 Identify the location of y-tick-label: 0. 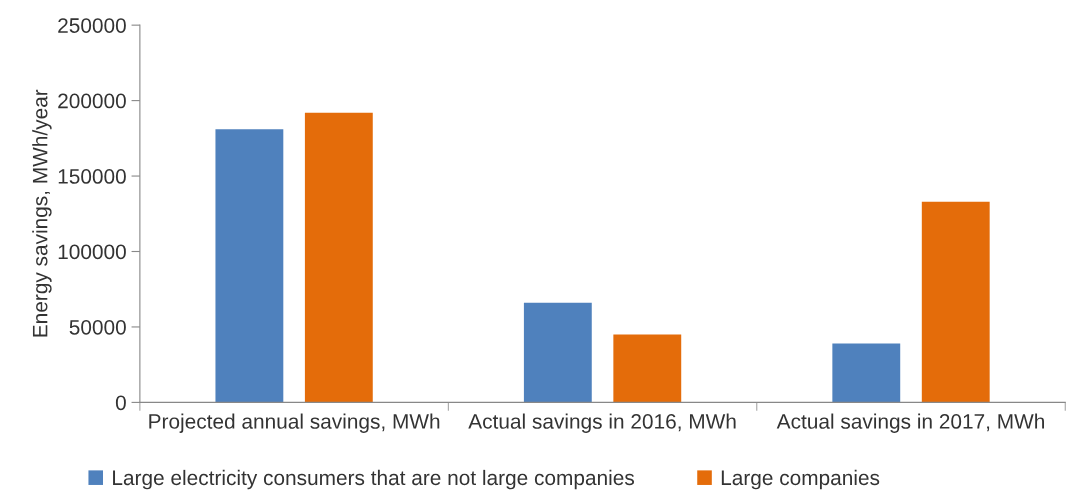
(120, 403).